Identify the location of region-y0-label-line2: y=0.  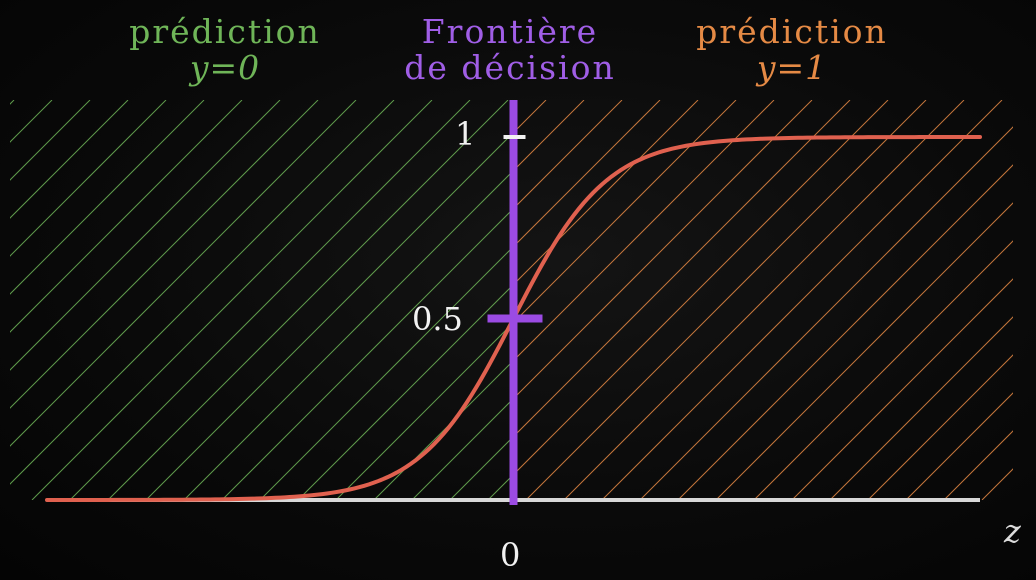
(225, 67).